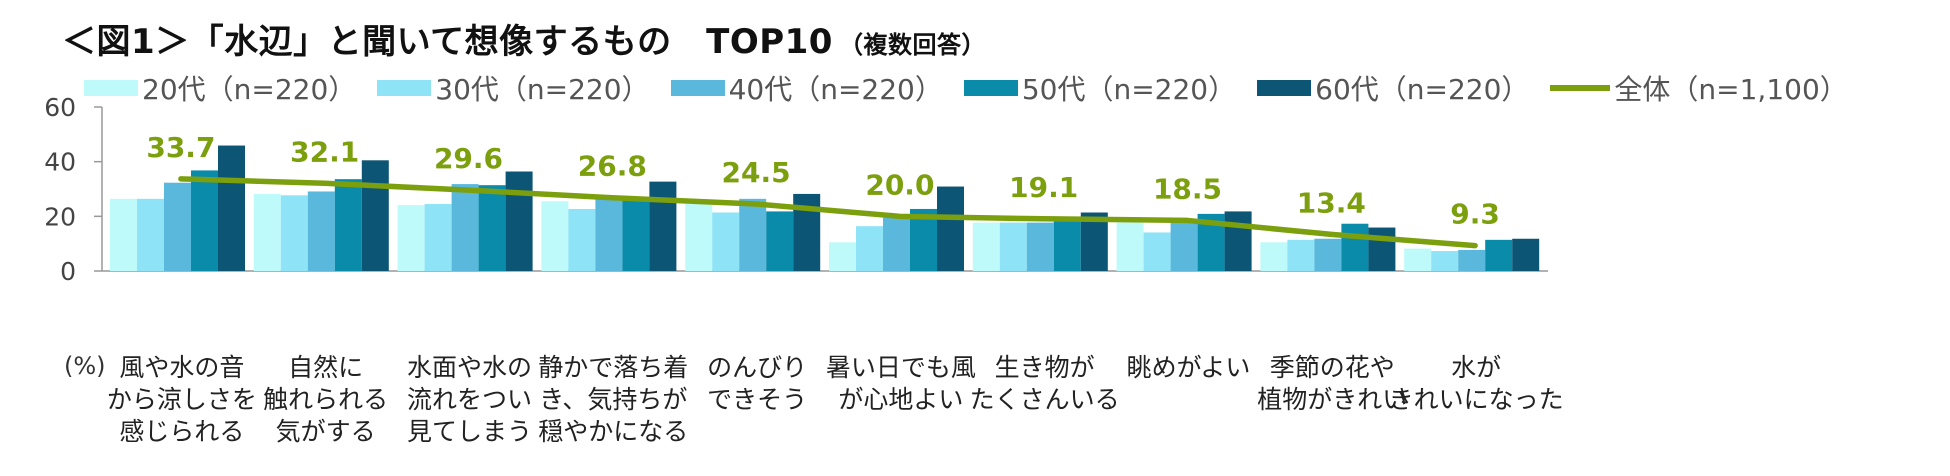  What do you see at coordinates (912, 45) in the screenshot?
I see `chart-title-sub: （複数回答）` at bounding box center [912, 45].